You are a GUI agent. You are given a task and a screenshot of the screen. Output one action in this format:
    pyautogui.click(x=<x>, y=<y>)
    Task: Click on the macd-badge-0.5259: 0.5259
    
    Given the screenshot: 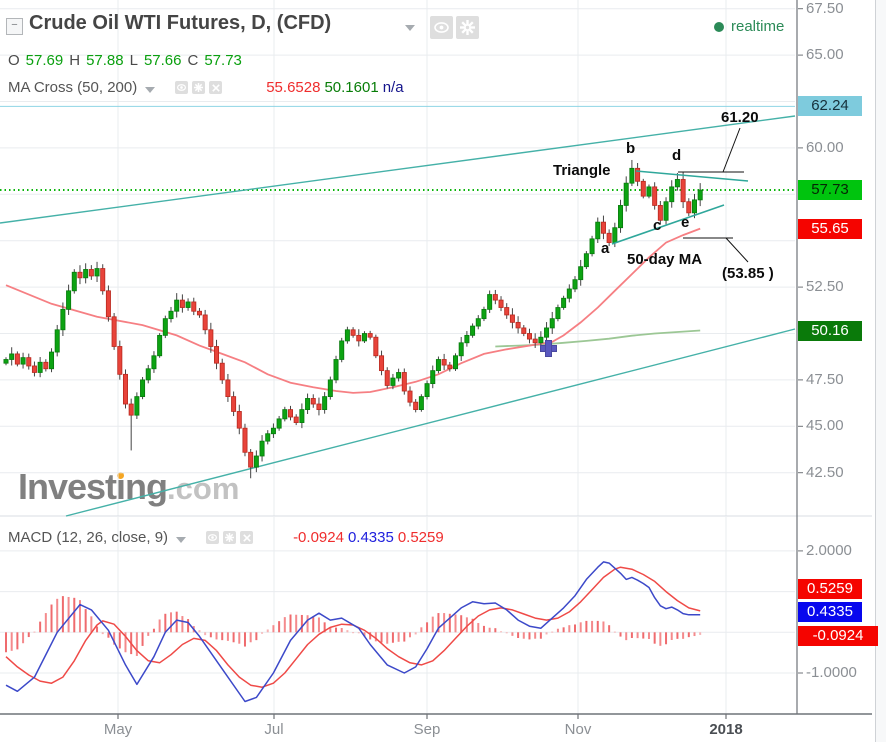 What is the action you would take?
    pyautogui.click(x=830, y=589)
    